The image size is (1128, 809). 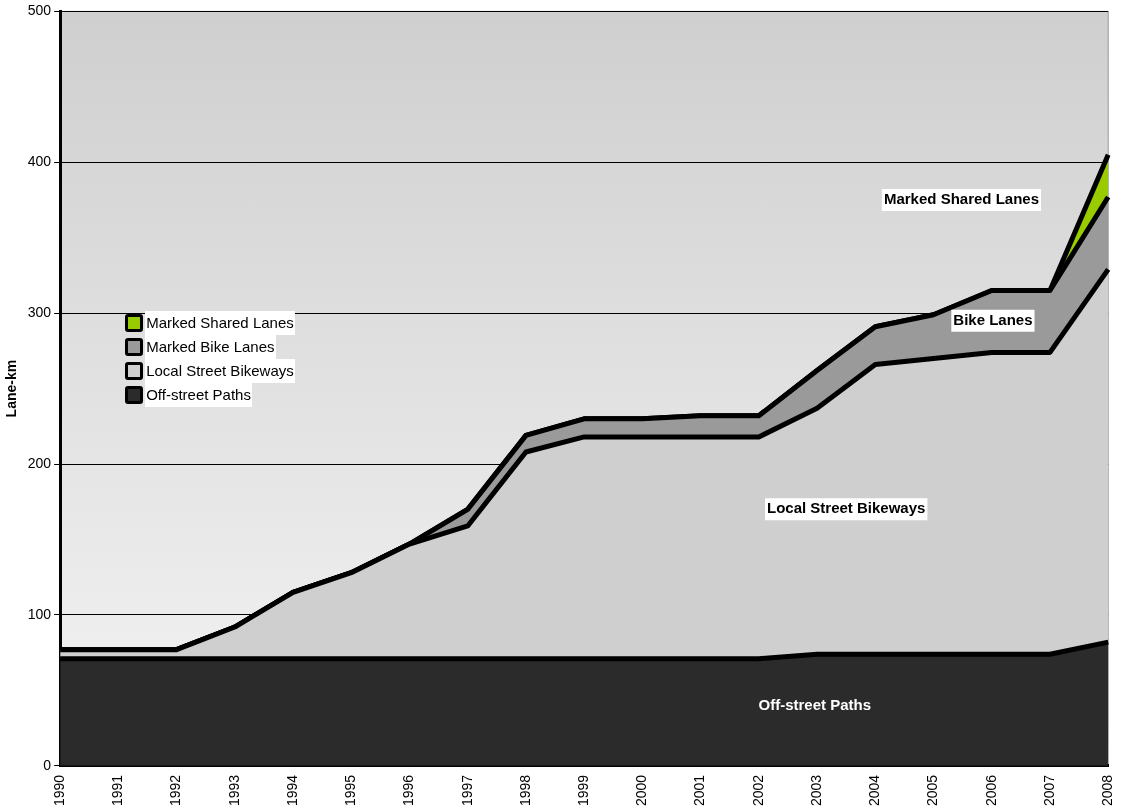 I want to click on x-tick-label: 2005, so click(x=932, y=790).